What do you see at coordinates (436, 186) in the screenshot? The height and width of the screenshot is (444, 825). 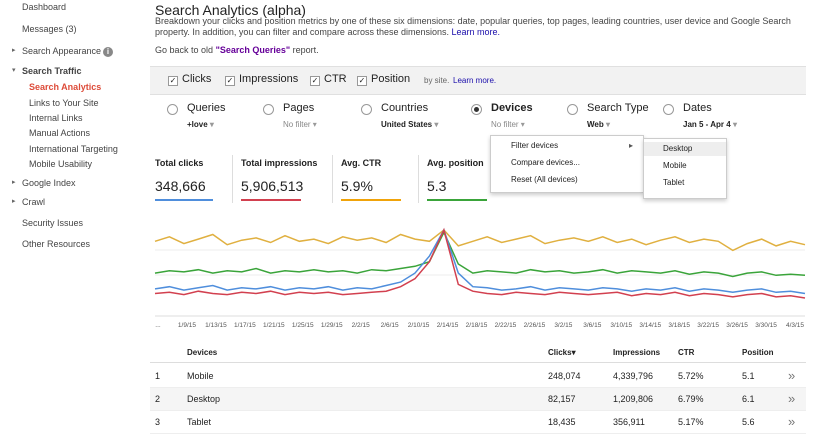 I see `total-value: 5.3` at bounding box center [436, 186].